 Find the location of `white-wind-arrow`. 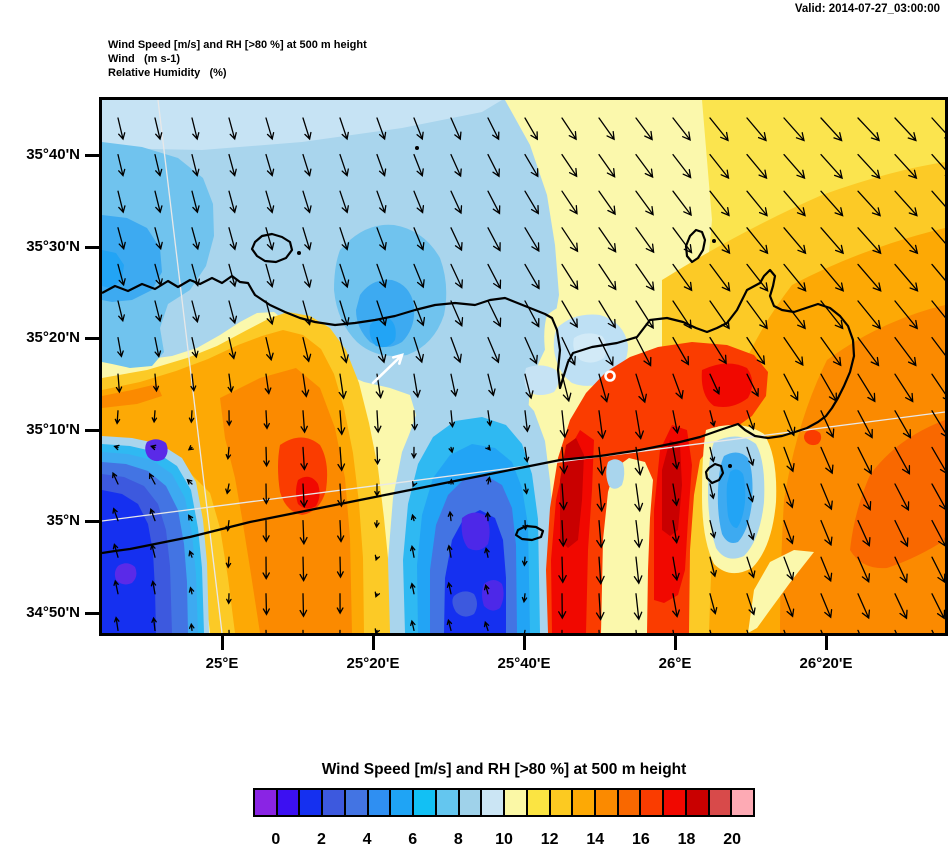

white-wind-arrow is located at coordinates (387, 369).